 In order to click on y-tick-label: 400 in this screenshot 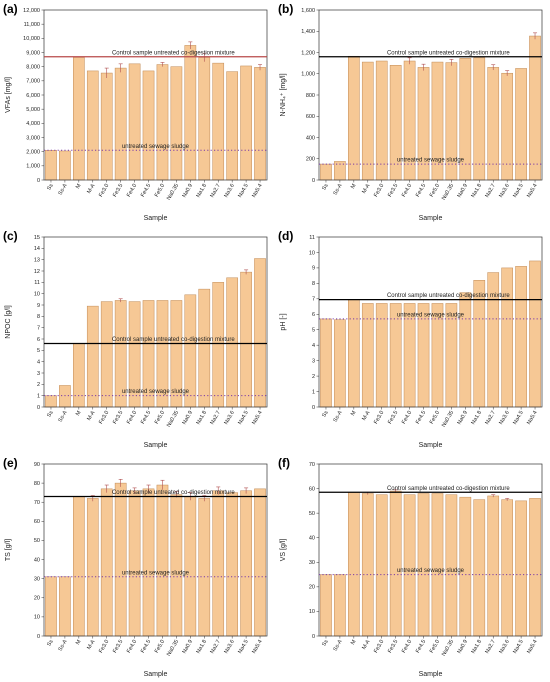, I will do `click(310, 138)`.